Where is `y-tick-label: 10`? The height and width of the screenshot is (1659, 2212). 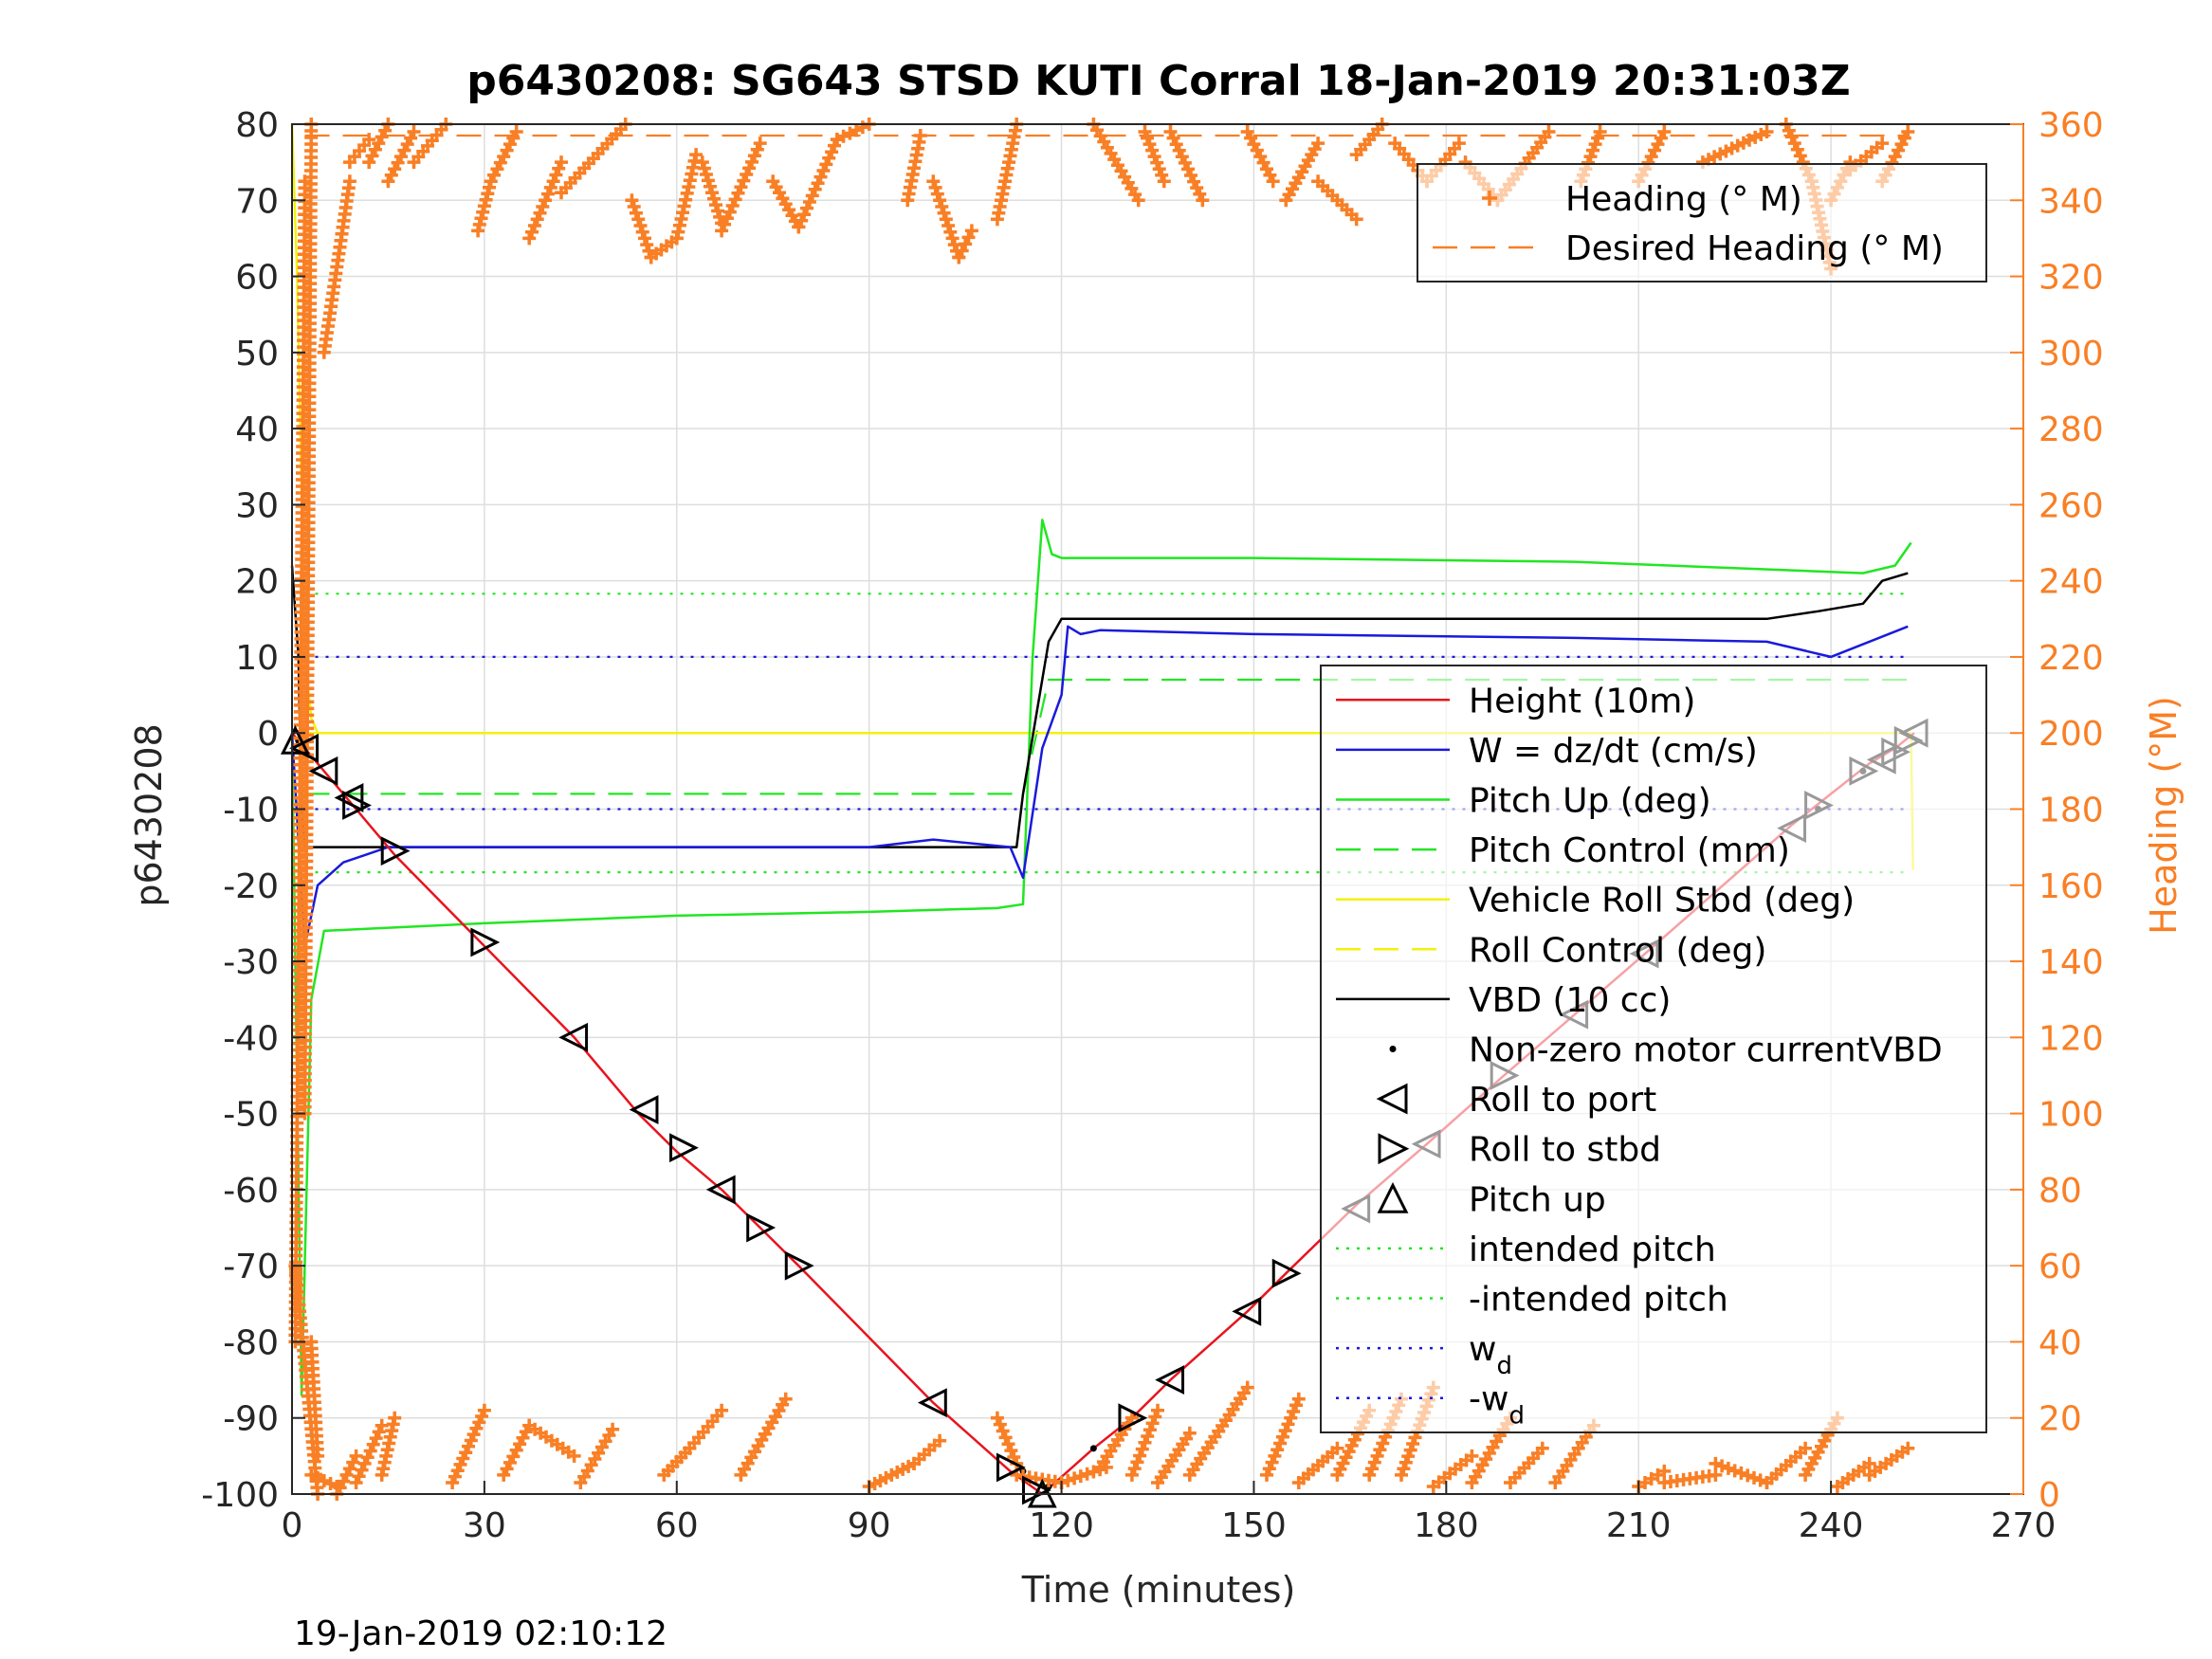 y-tick-label: 10 is located at coordinates (257, 658).